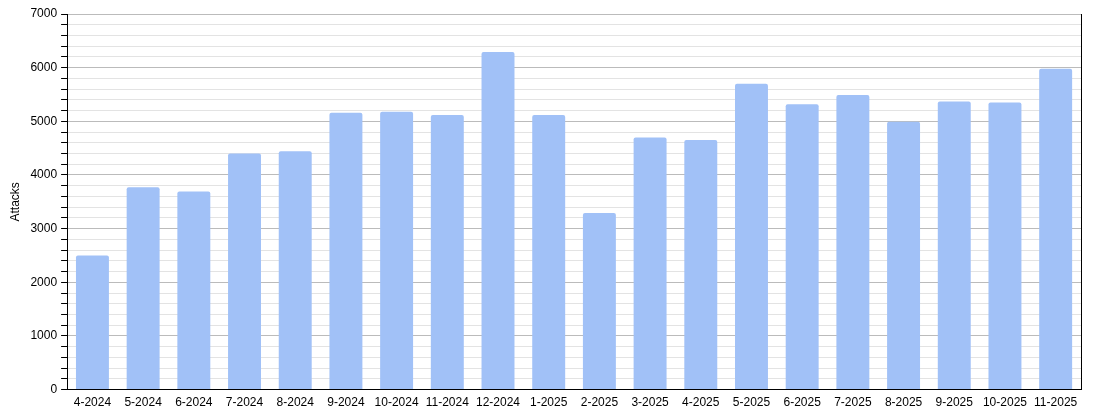 This screenshot has height=418, width=1093. I want to click on y-tick-label: 3000, so click(44, 227).